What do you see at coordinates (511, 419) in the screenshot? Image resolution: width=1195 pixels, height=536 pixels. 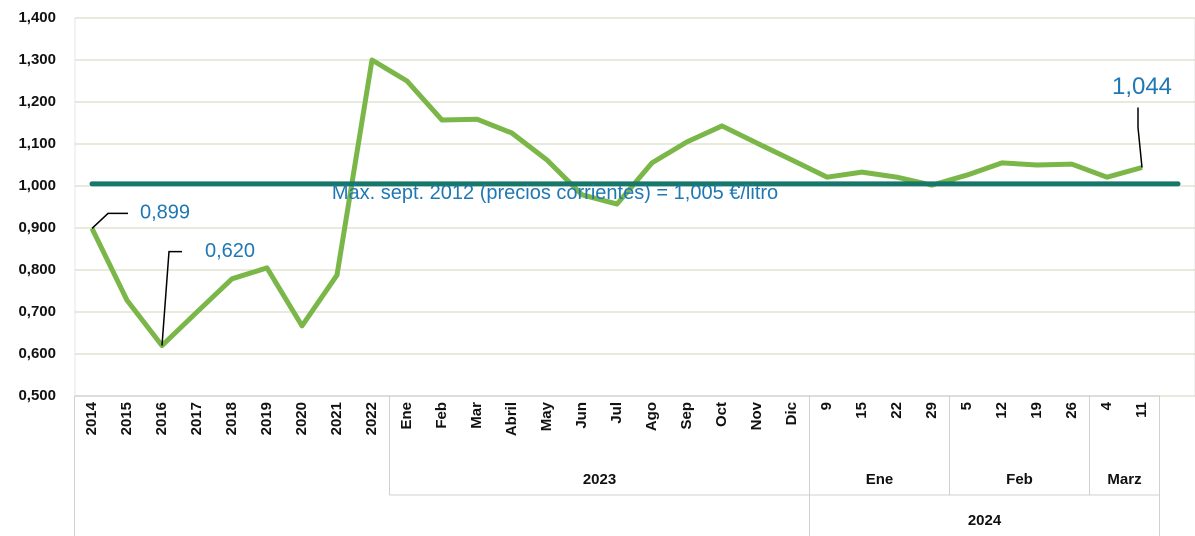 I see `x-tick-label: Abril` at bounding box center [511, 419].